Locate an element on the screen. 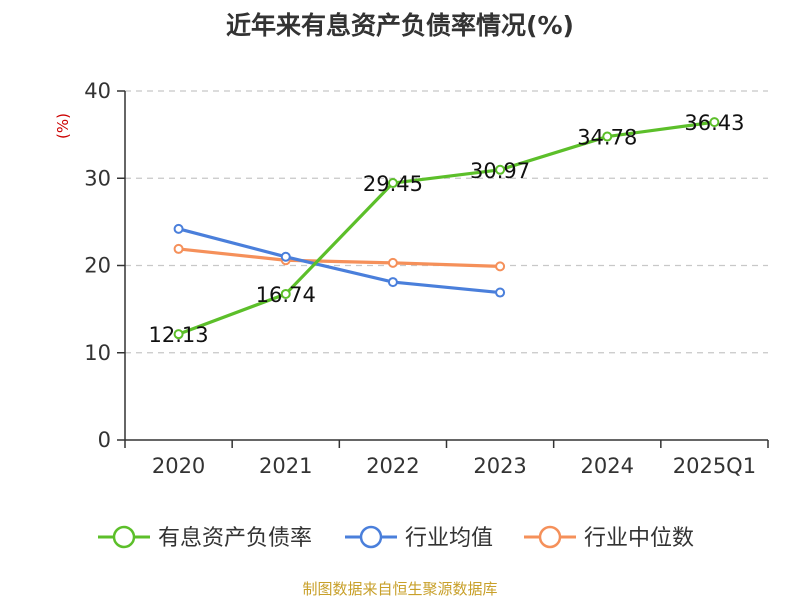 The width and height of the screenshot is (800, 600). legend-label: 行业中位数 is located at coordinates (639, 538).